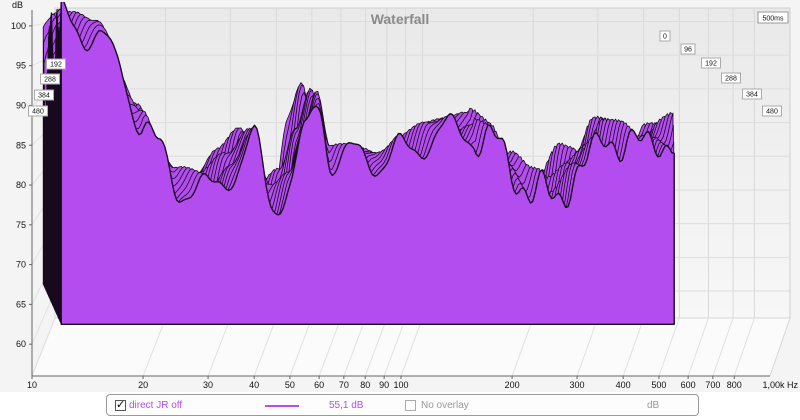  I want to click on x-tick-label: 40, so click(254, 385).